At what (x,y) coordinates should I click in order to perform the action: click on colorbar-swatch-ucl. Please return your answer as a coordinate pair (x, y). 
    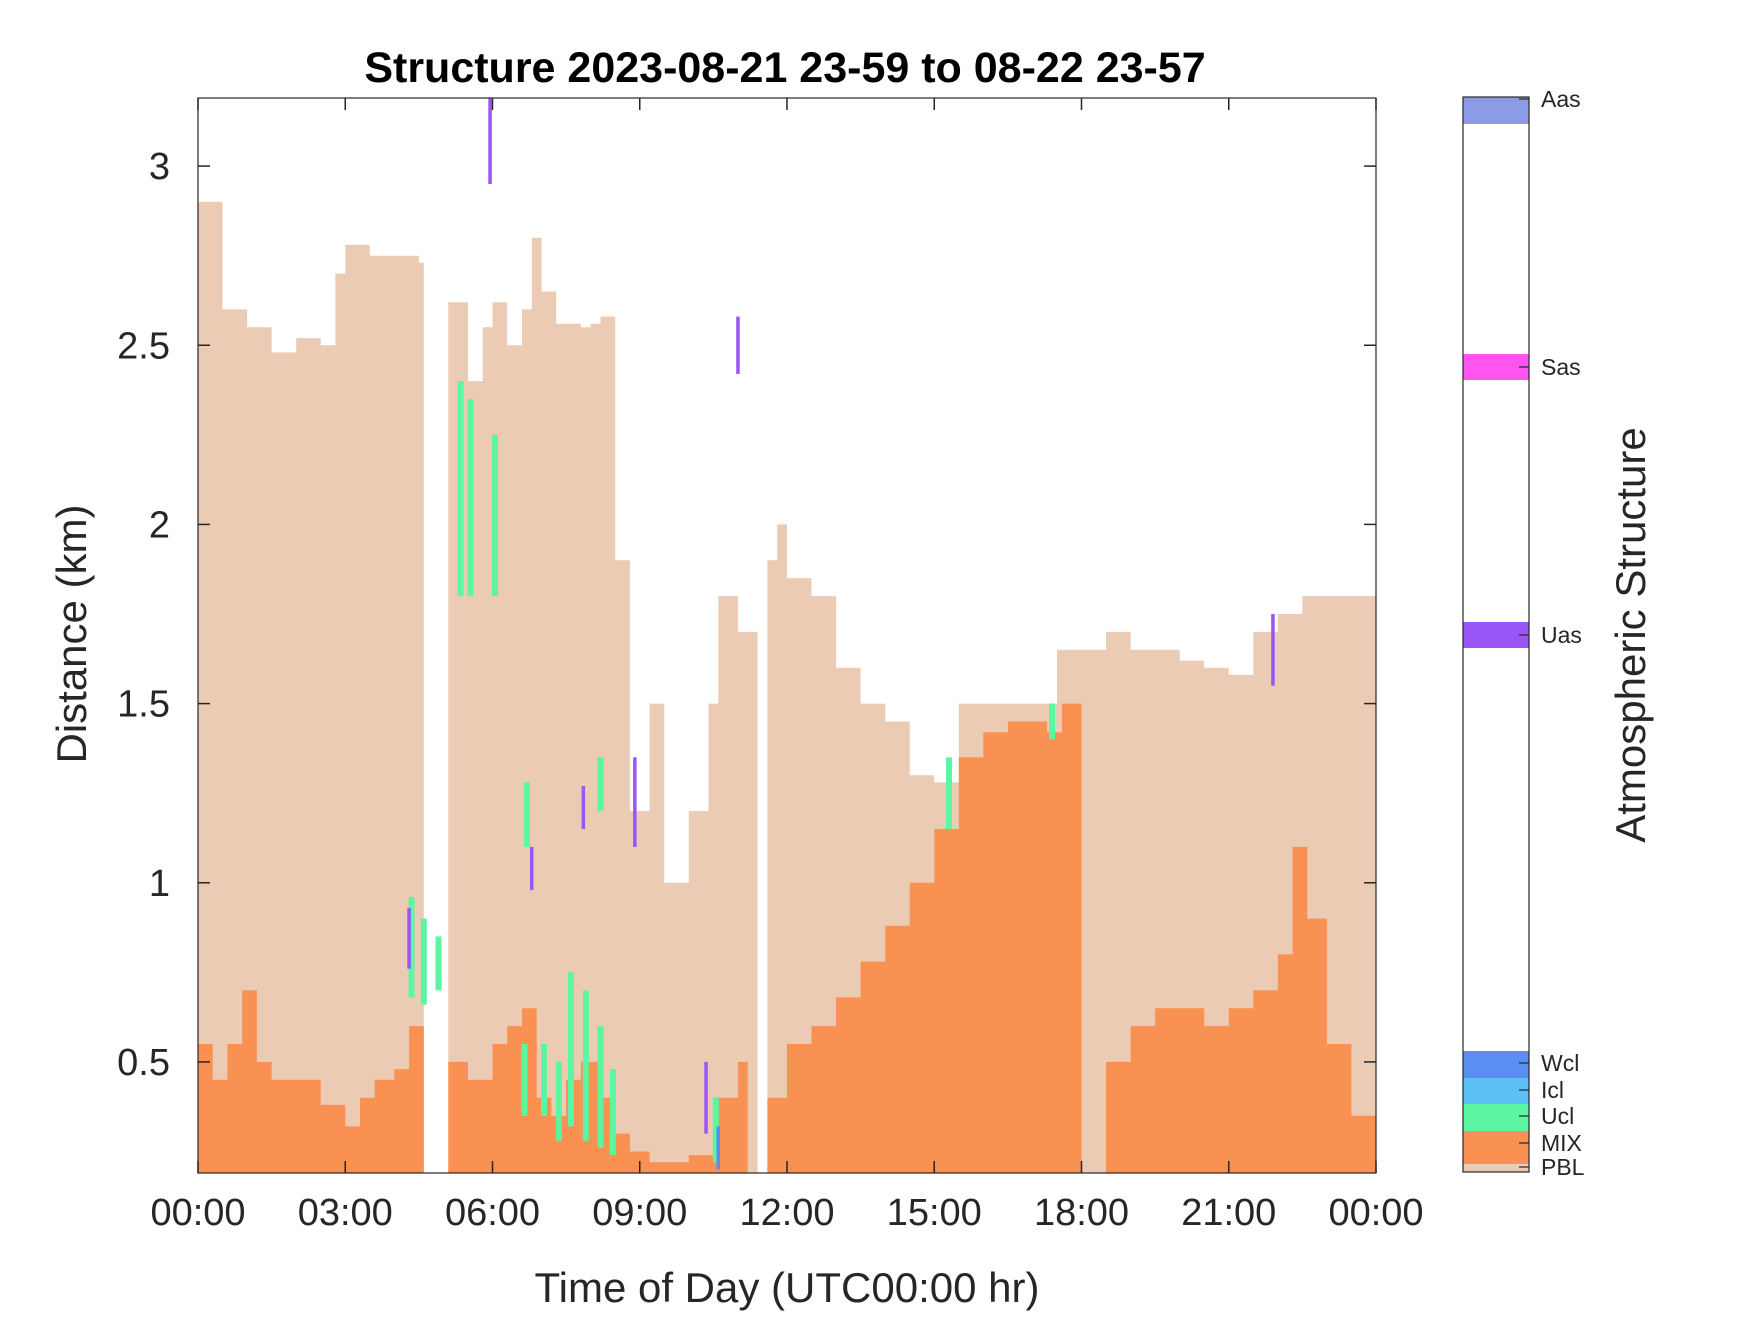
    Looking at the image, I should click on (1496, 1117).